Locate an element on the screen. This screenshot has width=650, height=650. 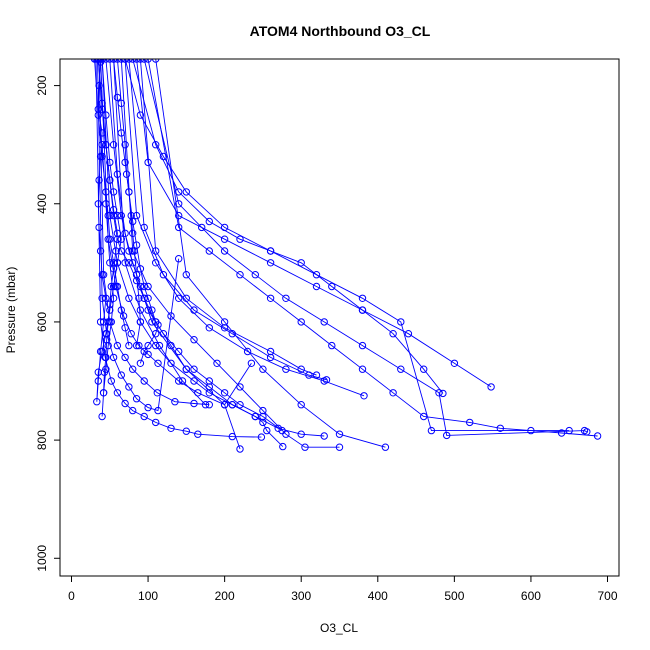
y-axis-label: Pressure (mbar) is located at coordinates (11, 310).